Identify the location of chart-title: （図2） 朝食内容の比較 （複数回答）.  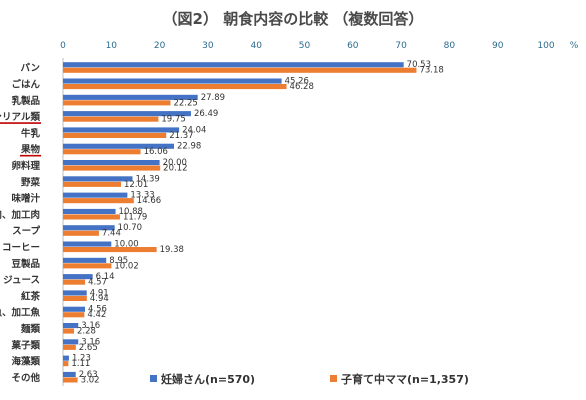
(293, 19).